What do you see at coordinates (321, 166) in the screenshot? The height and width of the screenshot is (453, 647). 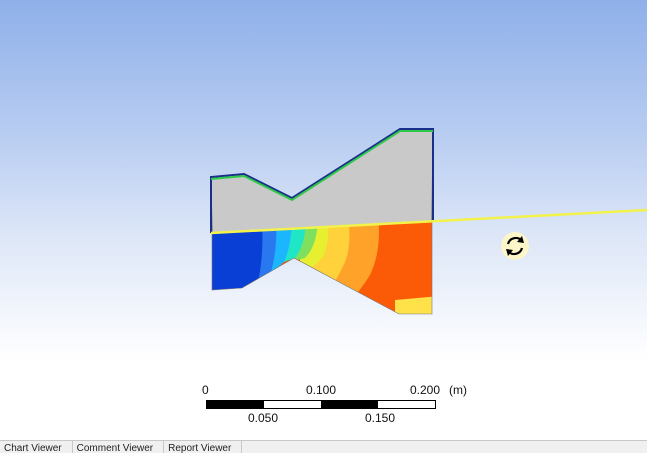 I see `geometry-outline-green` at bounding box center [321, 166].